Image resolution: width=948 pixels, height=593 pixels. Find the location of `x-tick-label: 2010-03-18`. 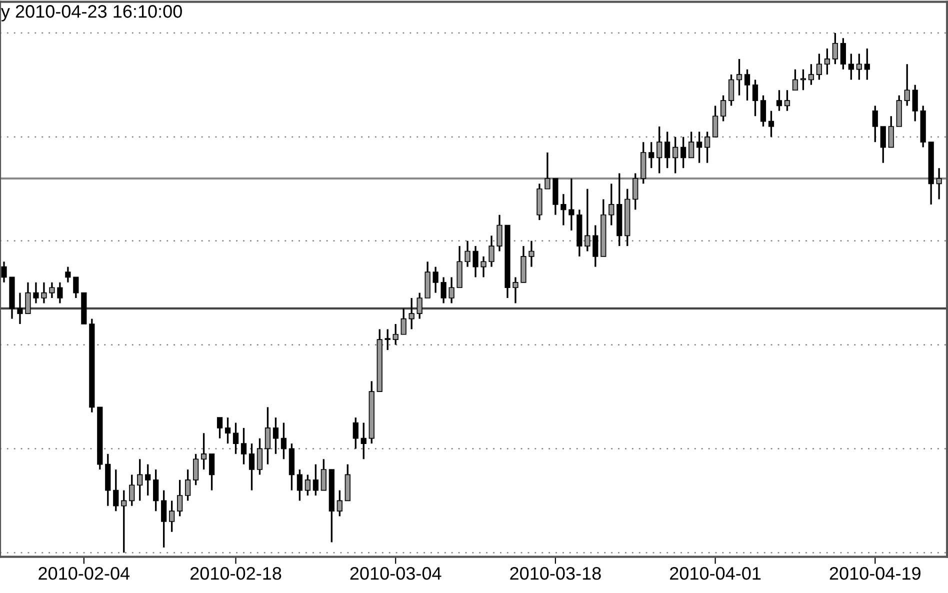

x-tick-label: 2010-03-18 is located at coordinates (555, 573).